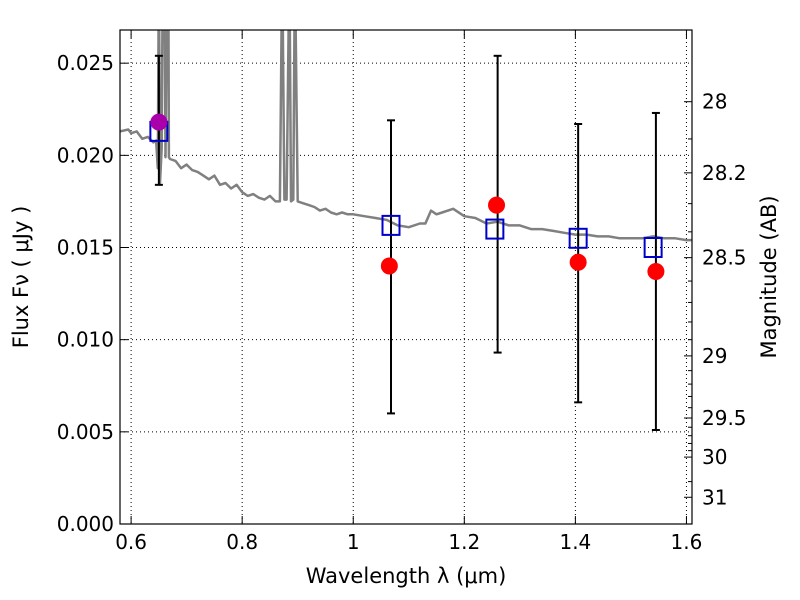 This screenshot has height=600, width=800. What do you see at coordinates (724, 173) in the screenshot?
I see `right-axis-tick-label: 28.2` at bounding box center [724, 173].